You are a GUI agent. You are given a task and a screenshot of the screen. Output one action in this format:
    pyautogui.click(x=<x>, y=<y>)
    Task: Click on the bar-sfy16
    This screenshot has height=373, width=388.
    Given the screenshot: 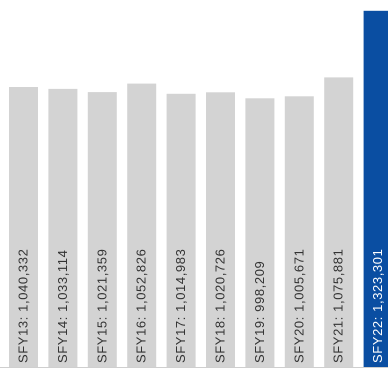 What is the action you would take?
    pyautogui.click(x=142, y=225)
    